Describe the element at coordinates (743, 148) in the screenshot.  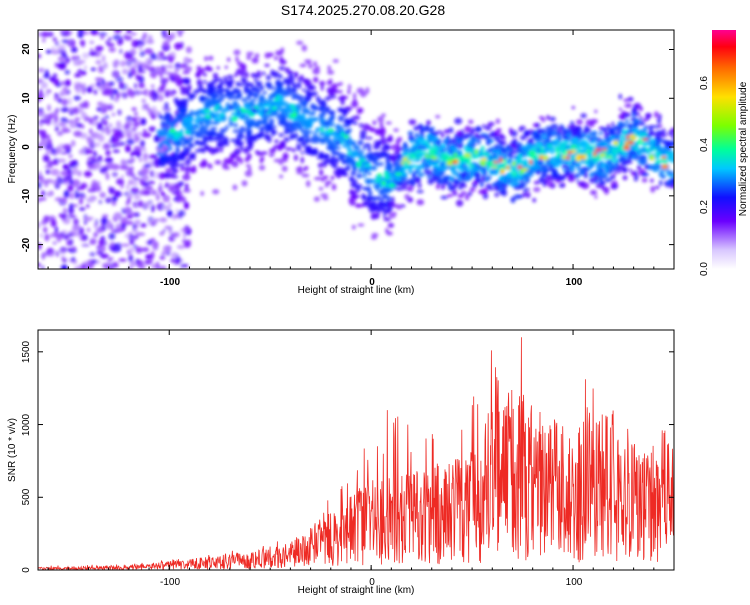
I see `colorbar-label: Normalized spectral amplitude` at that location.